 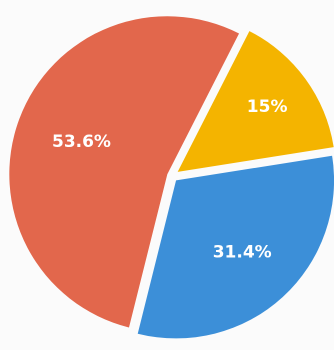 What do you see at coordinates (81, 142) in the screenshot?
I see `pie-slice-label: 53.6%` at bounding box center [81, 142].